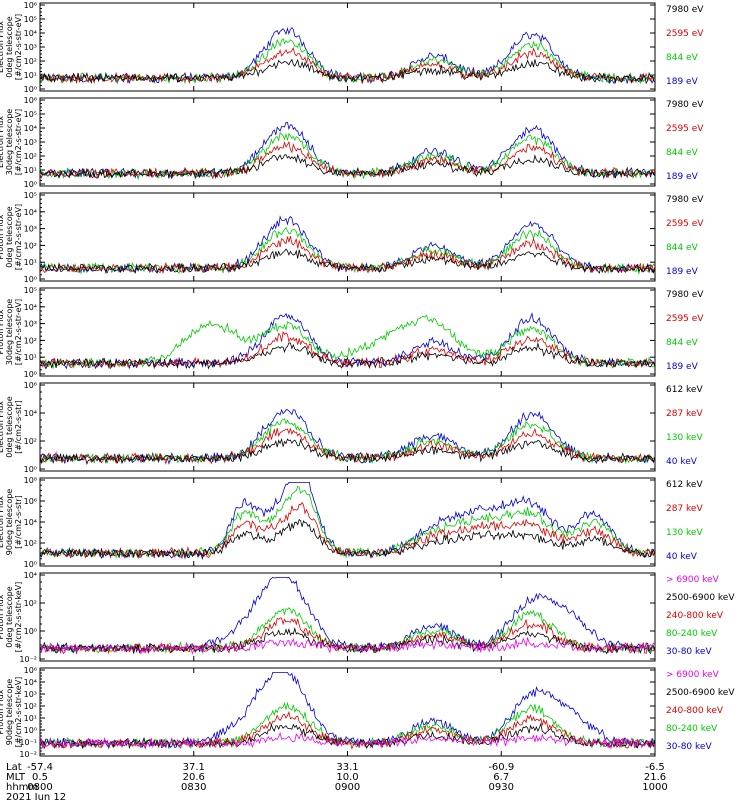  What do you see at coordinates (36, 796) in the screenshot?
I see `x-row-label-date: 2021 Jun 12` at bounding box center [36, 796].